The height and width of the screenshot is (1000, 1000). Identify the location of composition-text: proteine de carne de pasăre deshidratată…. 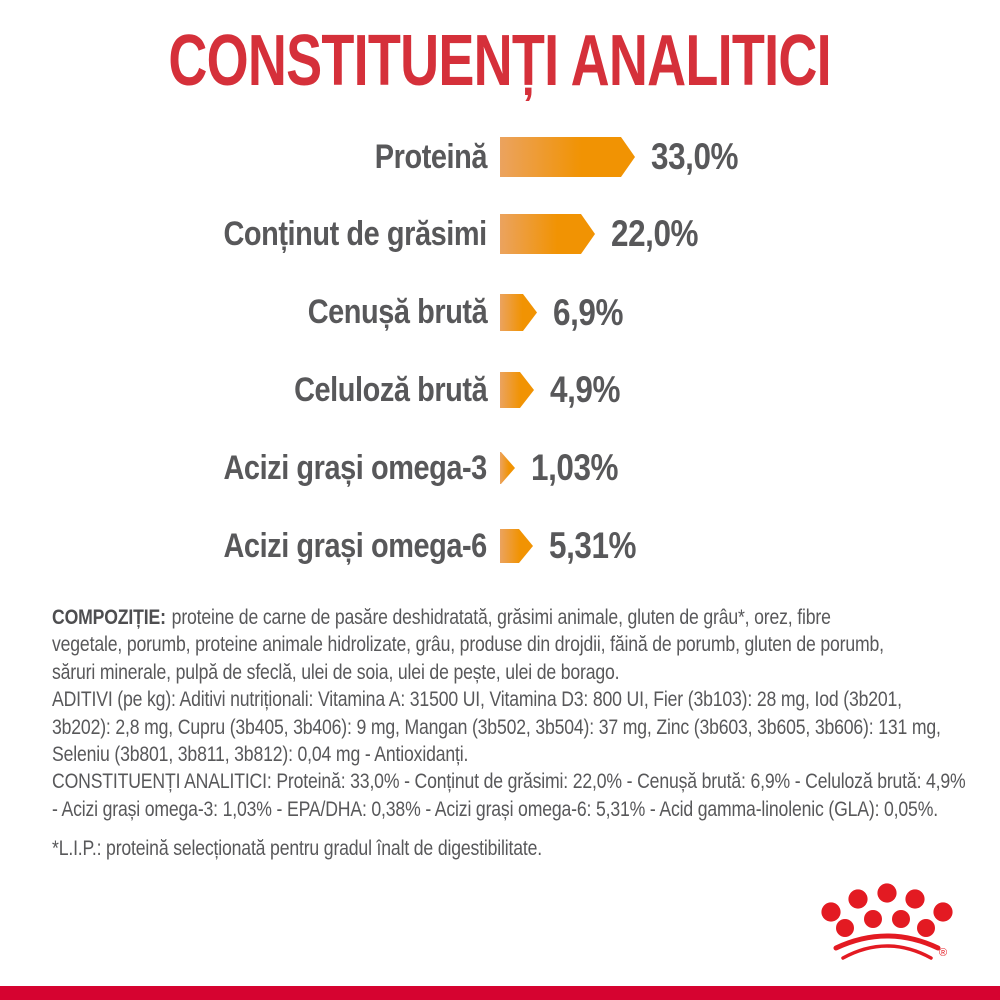
(501, 617).